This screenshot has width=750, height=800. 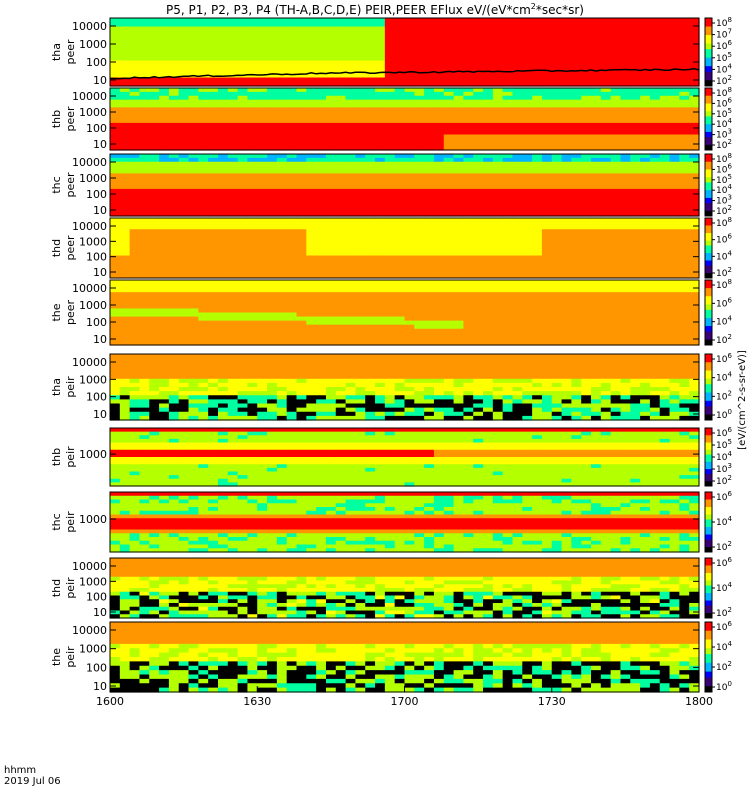 What do you see at coordinates (708, 176) in the screenshot?
I see `colorbar-segment` at bounding box center [708, 176].